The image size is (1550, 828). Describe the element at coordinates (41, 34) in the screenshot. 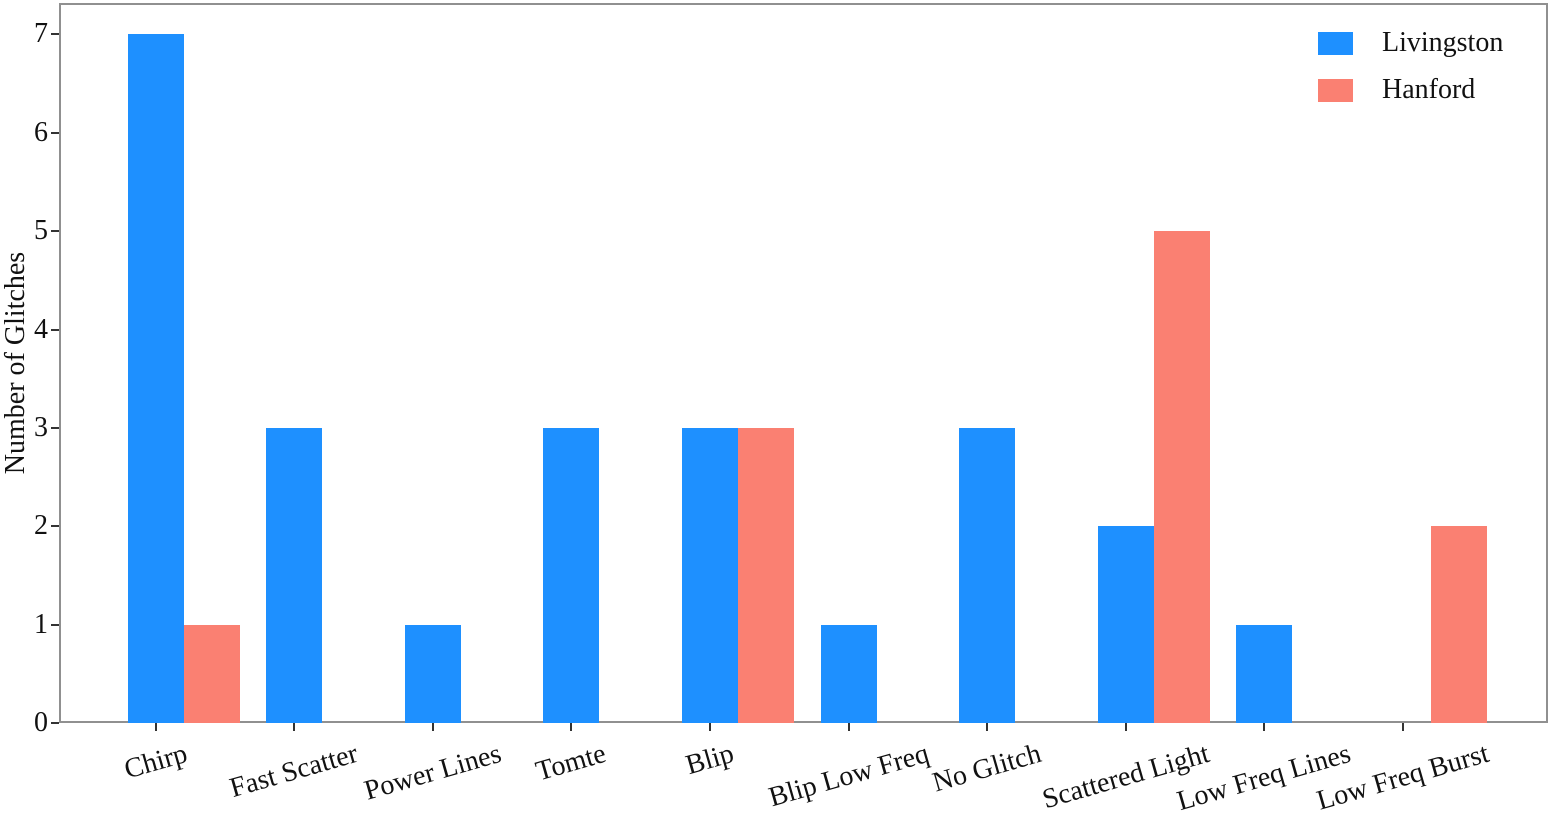

I see `y-tick-label-7: 7` at that location.